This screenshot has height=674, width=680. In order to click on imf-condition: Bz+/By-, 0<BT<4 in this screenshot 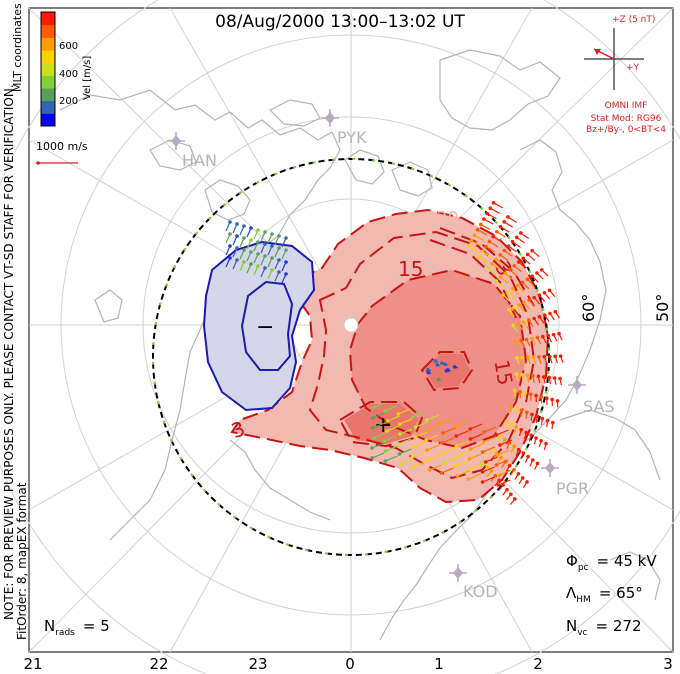, I will do `click(626, 130)`.